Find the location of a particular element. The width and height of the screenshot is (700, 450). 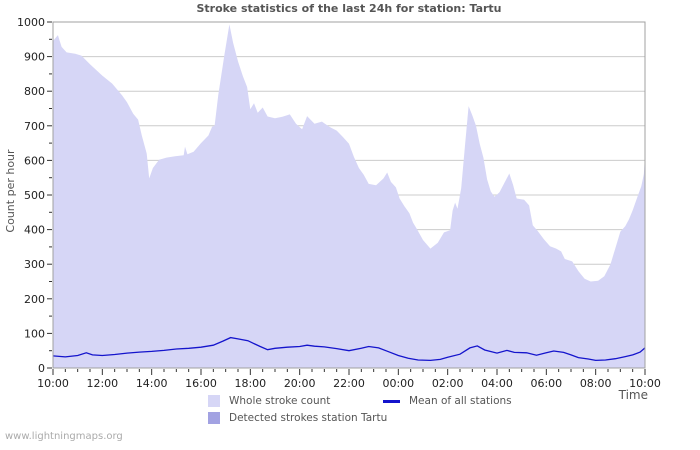

y-tick-label: 600 is located at coordinates (34, 160).